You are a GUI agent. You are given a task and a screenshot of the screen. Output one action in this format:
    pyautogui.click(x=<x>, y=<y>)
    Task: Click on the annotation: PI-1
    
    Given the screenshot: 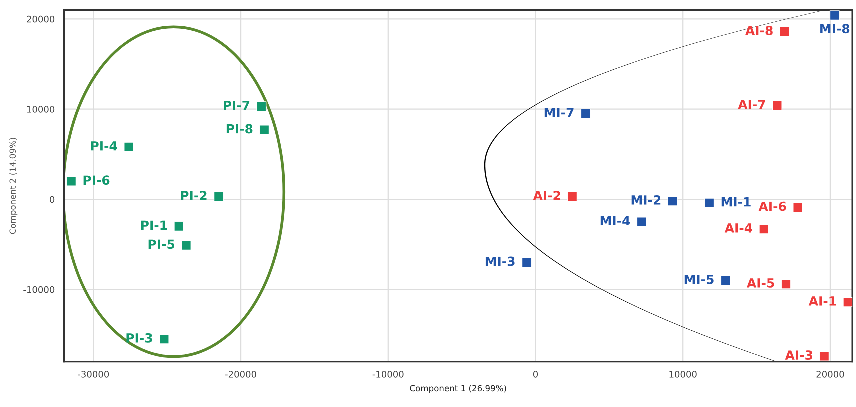 What is the action you would take?
    pyautogui.click(x=154, y=225)
    